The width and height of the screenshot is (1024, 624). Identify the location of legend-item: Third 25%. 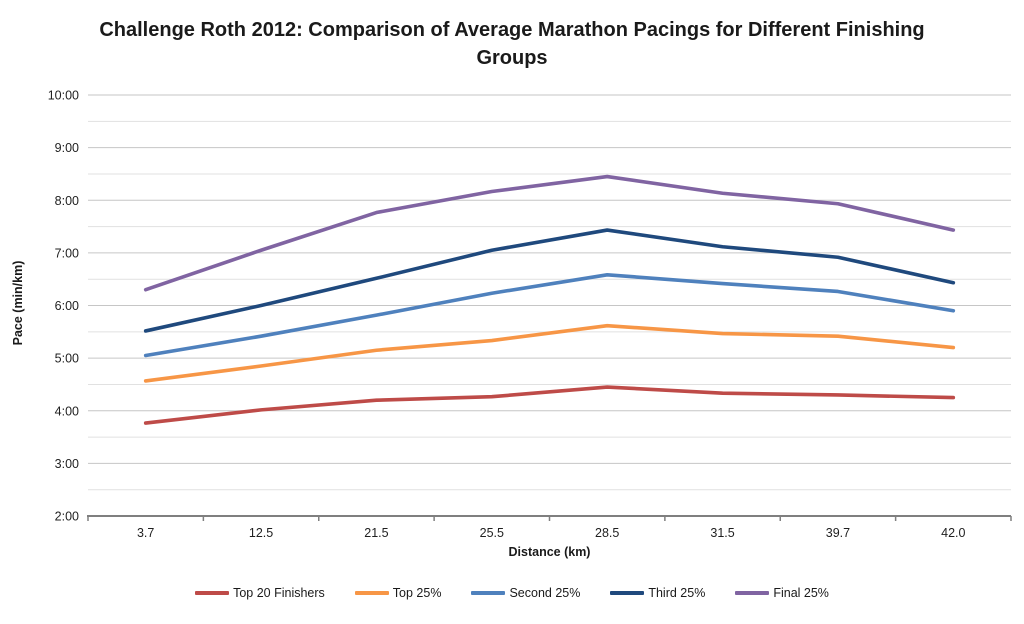
(657, 593).